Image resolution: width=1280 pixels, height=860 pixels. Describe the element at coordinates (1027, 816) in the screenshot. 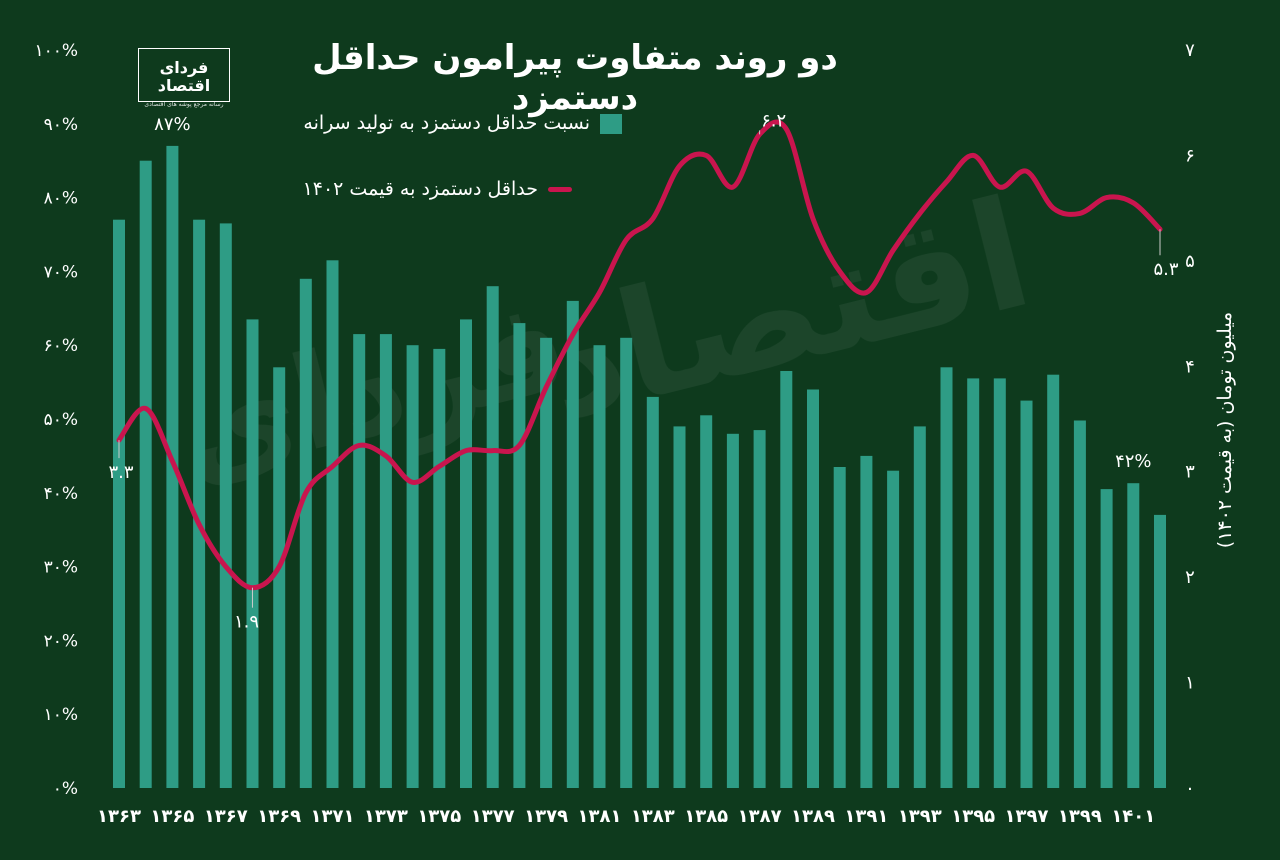

I see `x-tick: ۱۳۹۷` at that location.